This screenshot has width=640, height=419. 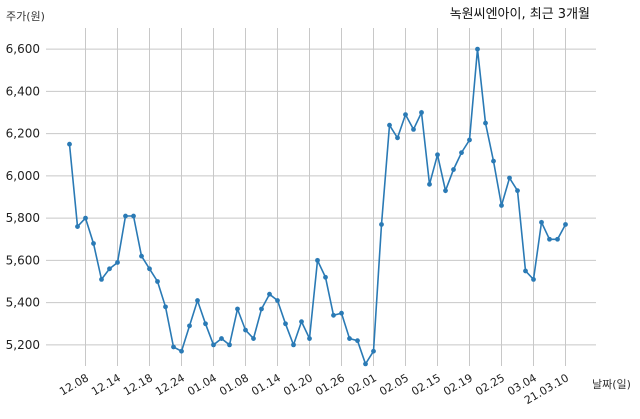 What do you see at coordinates (458, 384) in the screenshot?
I see `x-tick-label: 02.19` at bounding box center [458, 384].